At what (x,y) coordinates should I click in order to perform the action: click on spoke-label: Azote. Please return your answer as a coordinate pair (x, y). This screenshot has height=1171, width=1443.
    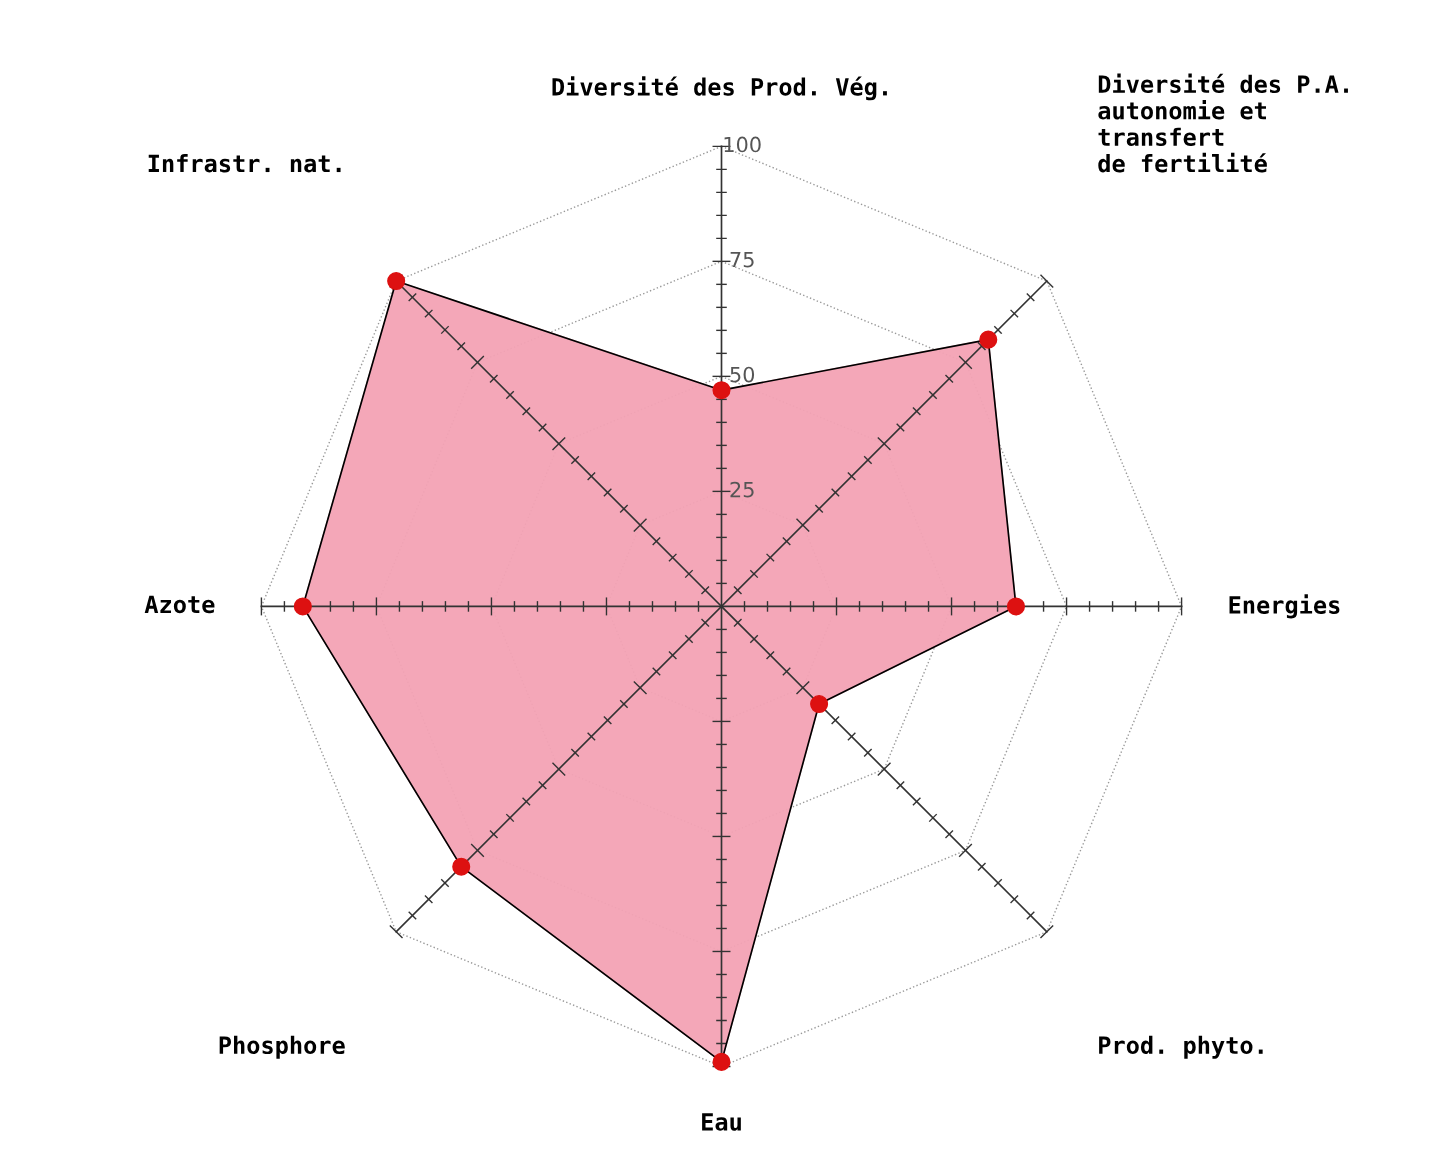
    Looking at the image, I should click on (179, 604).